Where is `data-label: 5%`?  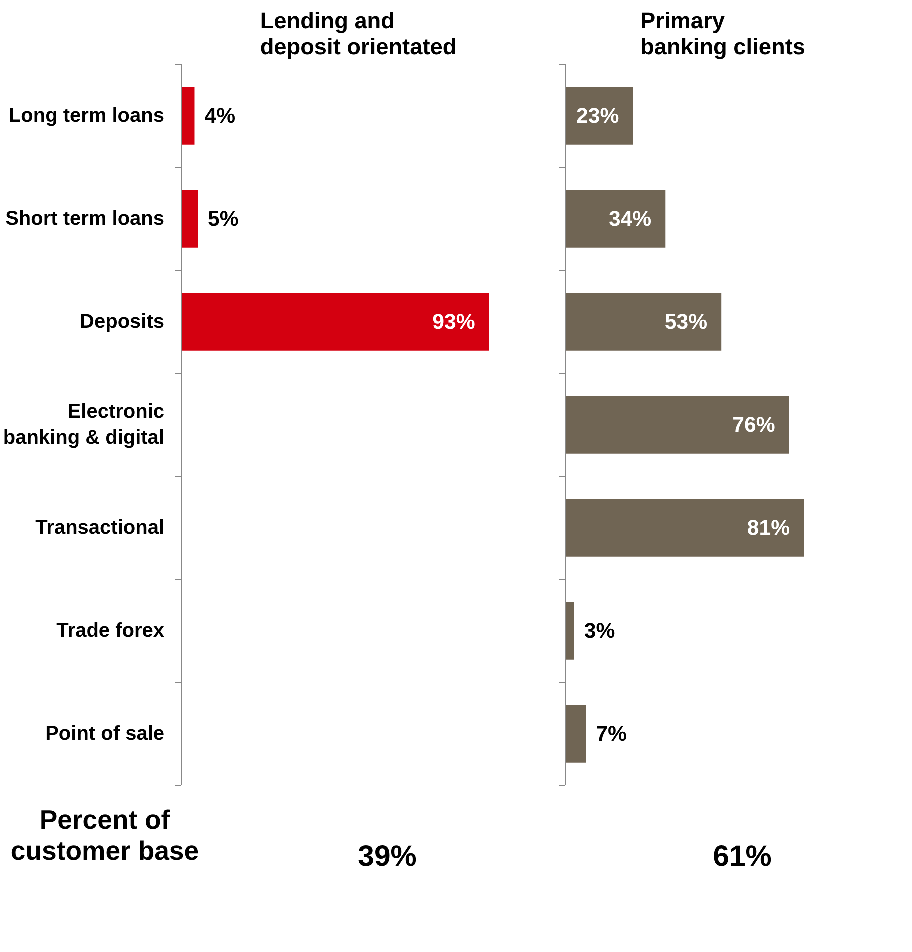
data-label: 5% is located at coordinates (223, 219).